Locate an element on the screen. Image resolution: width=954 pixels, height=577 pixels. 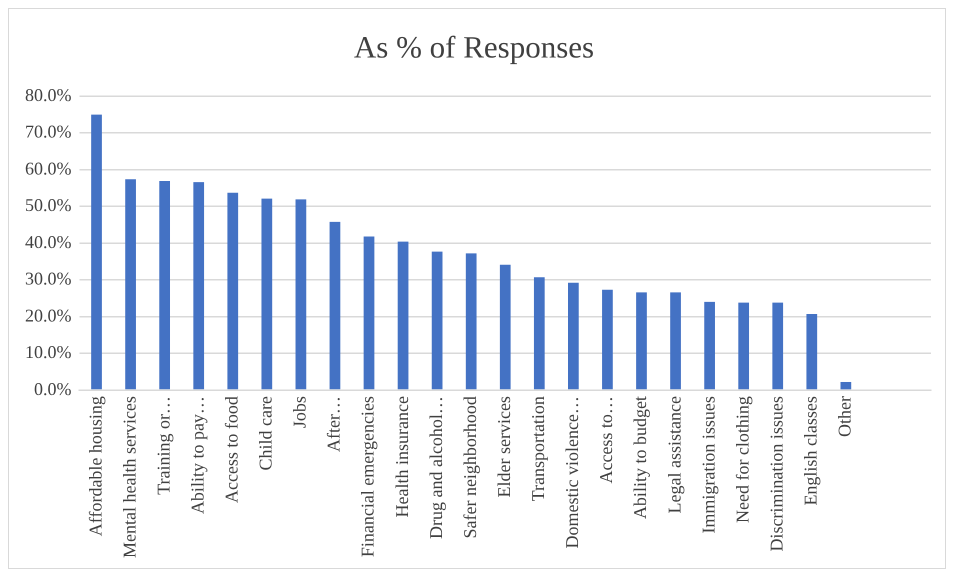
x-tick-label: Jobs is located at coordinates (300, 412).